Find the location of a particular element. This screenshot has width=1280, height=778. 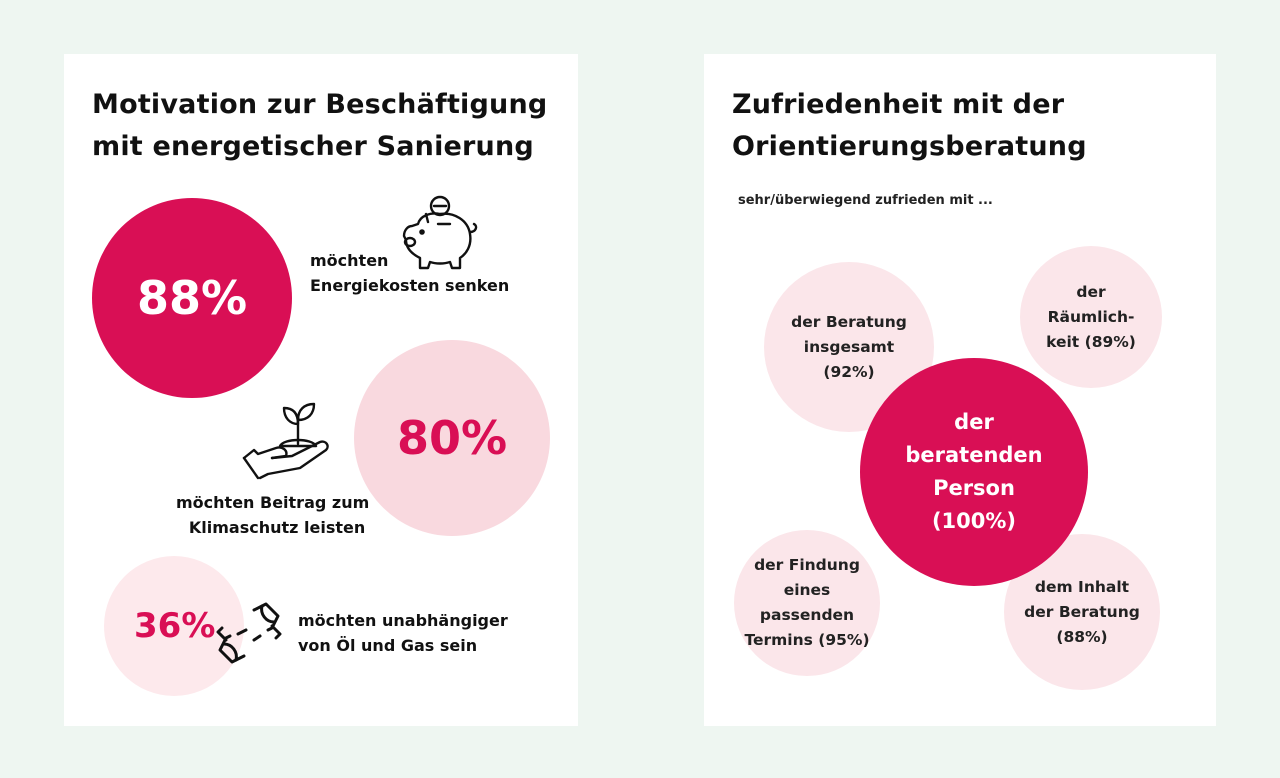

title-line: Orientierungsberatung is located at coordinates (909, 146).